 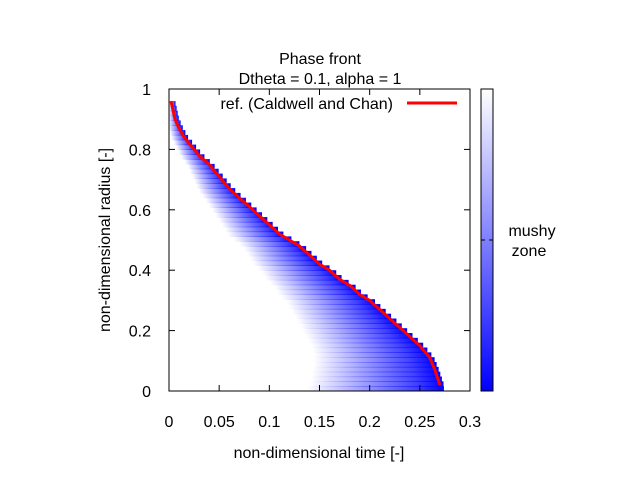 I want to click on chart-subtitle: Dtheta = 0.1, alpha = 1, so click(x=320, y=79).